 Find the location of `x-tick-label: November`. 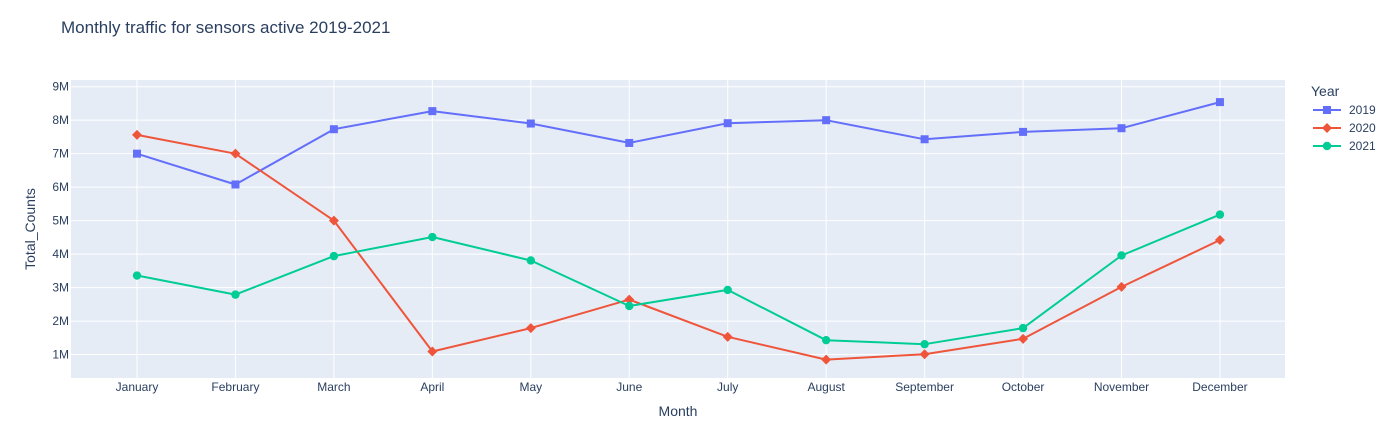

x-tick-label: November is located at coordinates (1121, 387).